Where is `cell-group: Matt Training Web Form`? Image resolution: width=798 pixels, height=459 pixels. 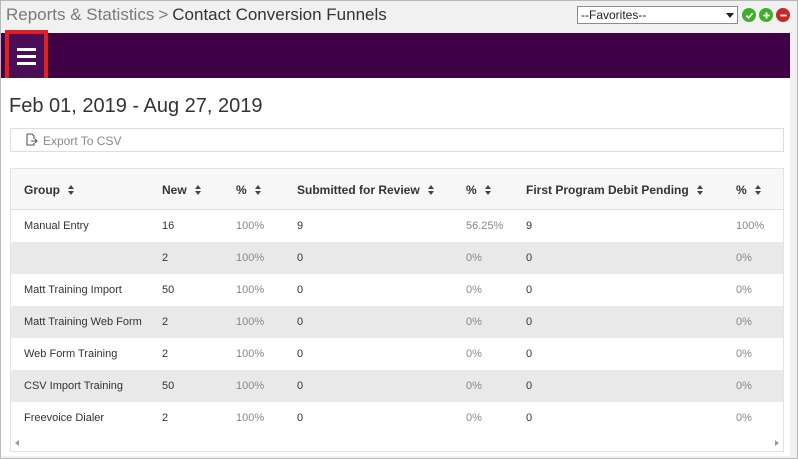 cell-group: Matt Training Web Form is located at coordinates (83, 322).